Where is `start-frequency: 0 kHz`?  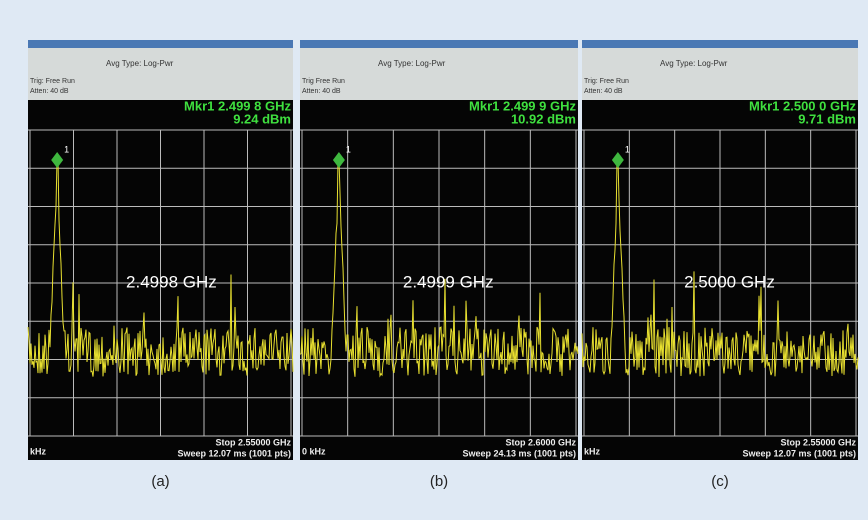 start-frequency: 0 kHz is located at coordinates (314, 451).